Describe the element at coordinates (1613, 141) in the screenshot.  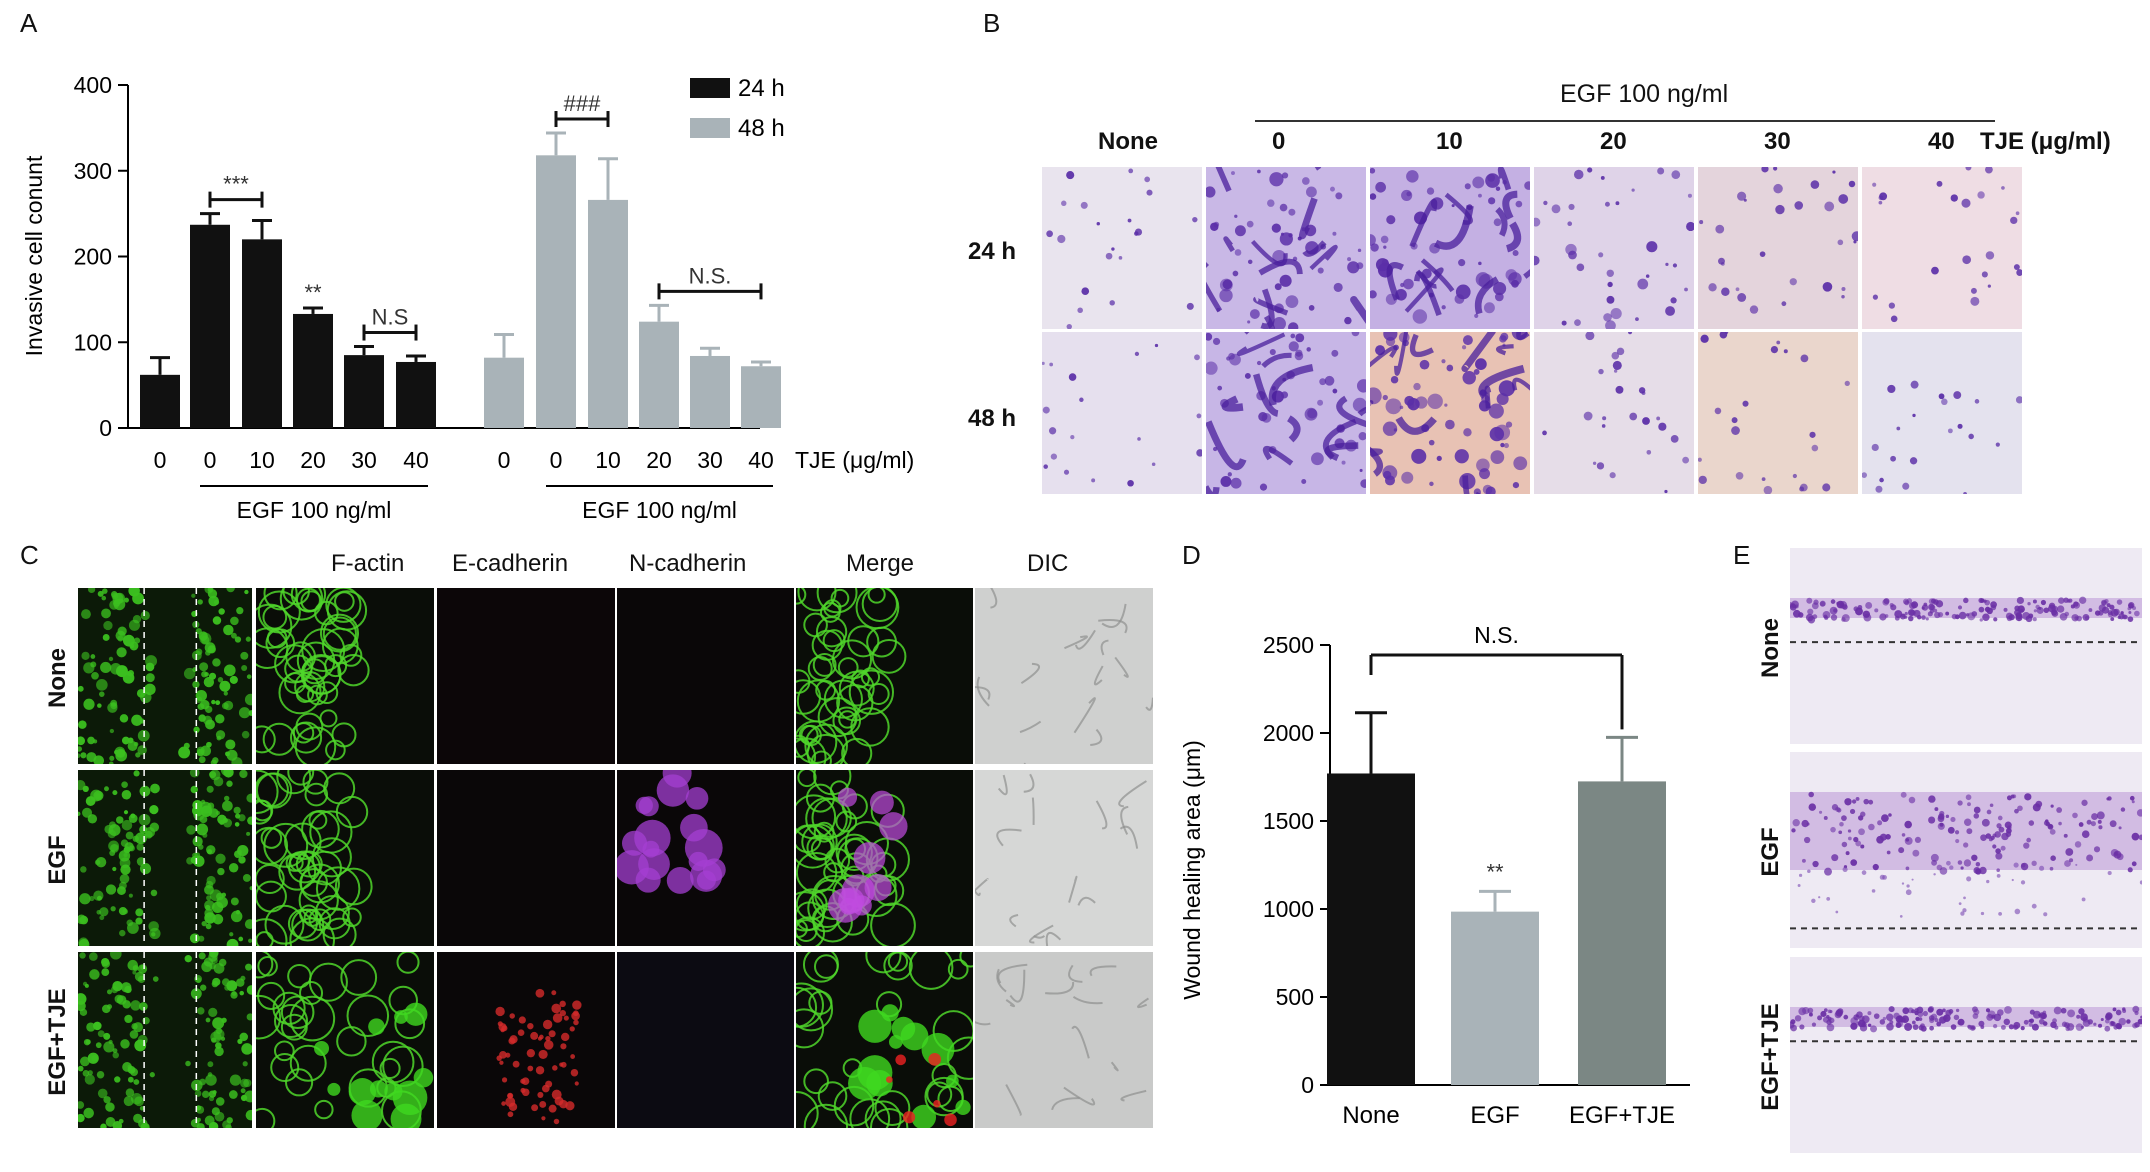
I see `panel-b-col-header: 20` at that location.